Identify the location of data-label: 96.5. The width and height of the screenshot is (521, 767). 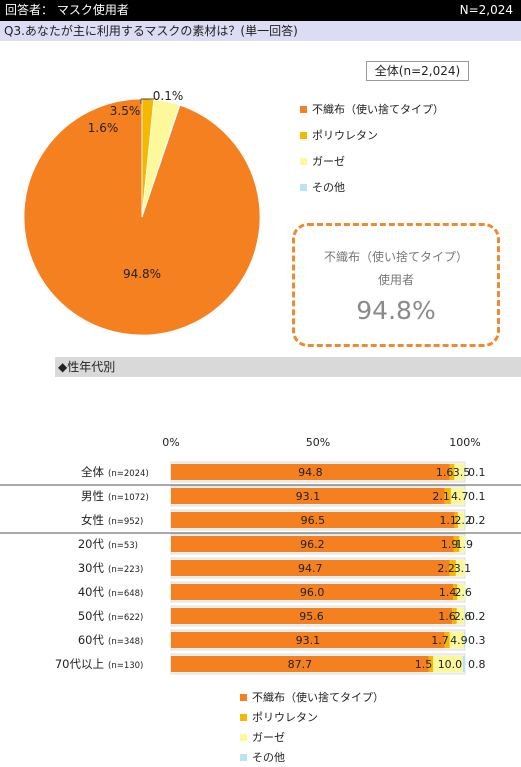
(313, 520).